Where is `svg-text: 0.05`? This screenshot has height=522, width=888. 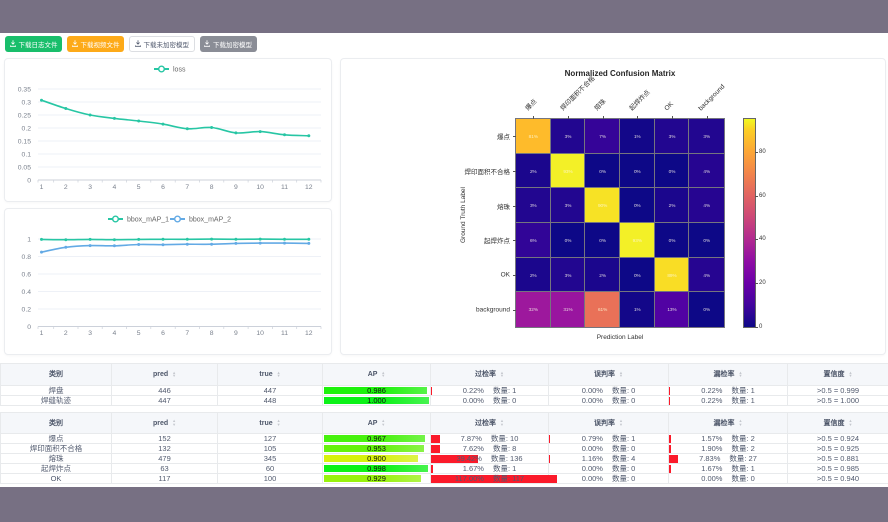
svg-text: 0.05 is located at coordinates (24, 167).